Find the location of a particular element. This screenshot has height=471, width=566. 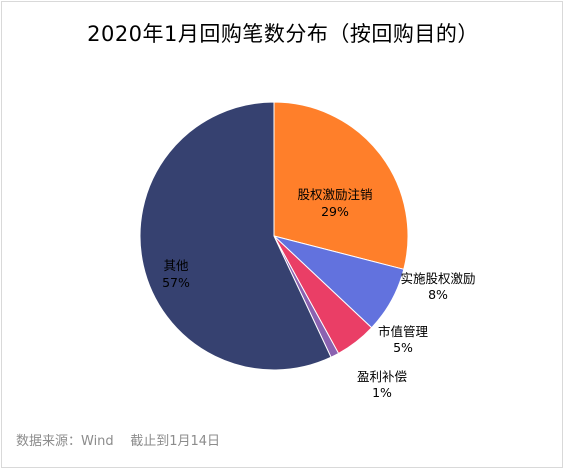

slice-label-other: 其他 is located at coordinates (176, 265).